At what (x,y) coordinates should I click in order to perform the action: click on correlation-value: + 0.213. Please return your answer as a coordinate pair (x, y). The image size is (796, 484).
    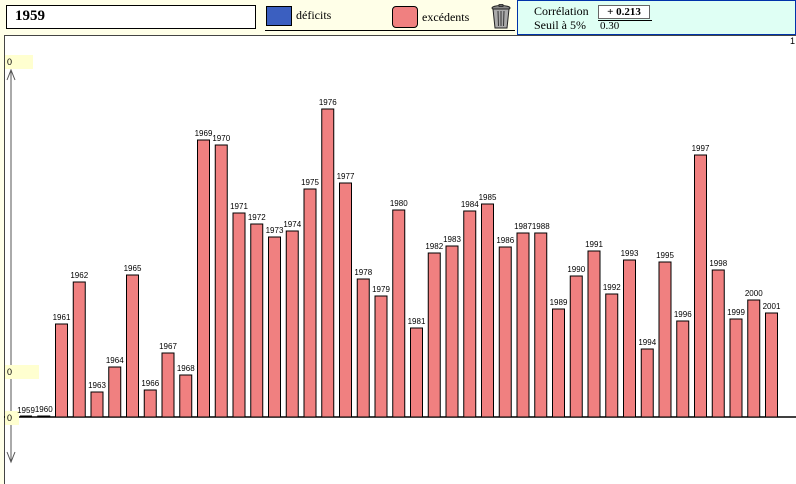
    Looking at the image, I should click on (624, 12).